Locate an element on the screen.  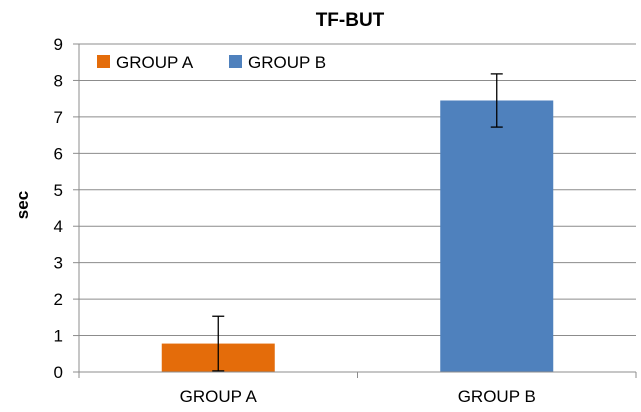
legend: GROUP A GROUP B is located at coordinates (211, 62).